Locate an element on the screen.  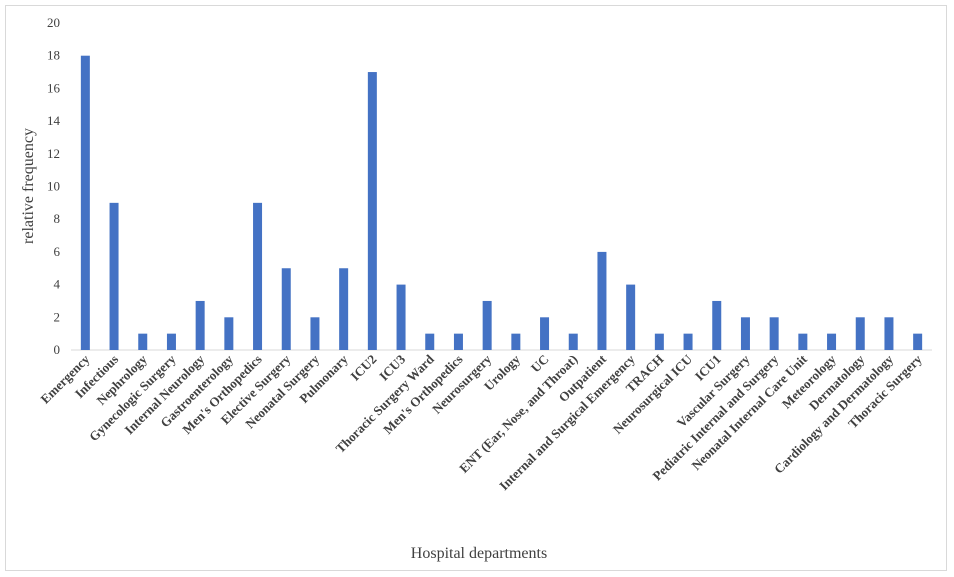
y-tick-label: 2 is located at coordinates (57, 316).